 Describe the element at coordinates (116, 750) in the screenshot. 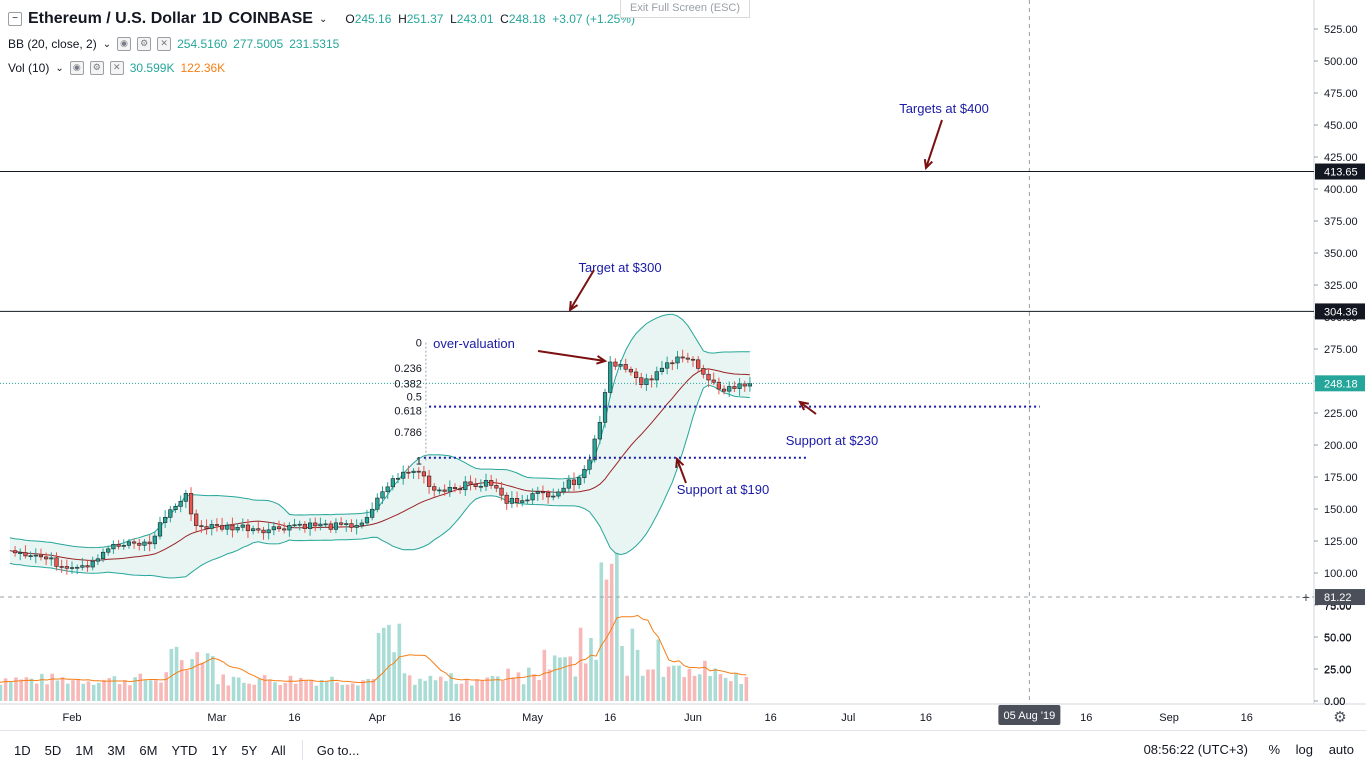

I see `range-3m: 3M` at that location.